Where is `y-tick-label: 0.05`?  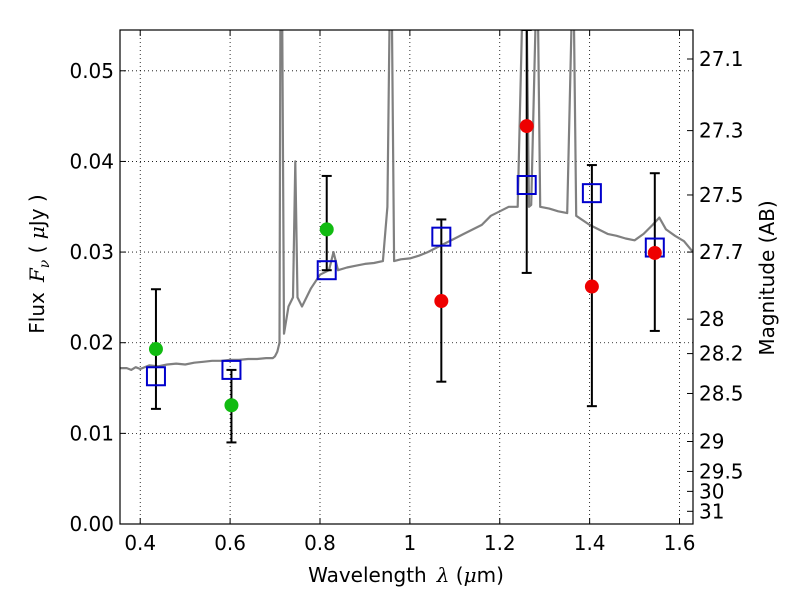 y-tick-label: 0.05 is located at coordinates (91, 71).